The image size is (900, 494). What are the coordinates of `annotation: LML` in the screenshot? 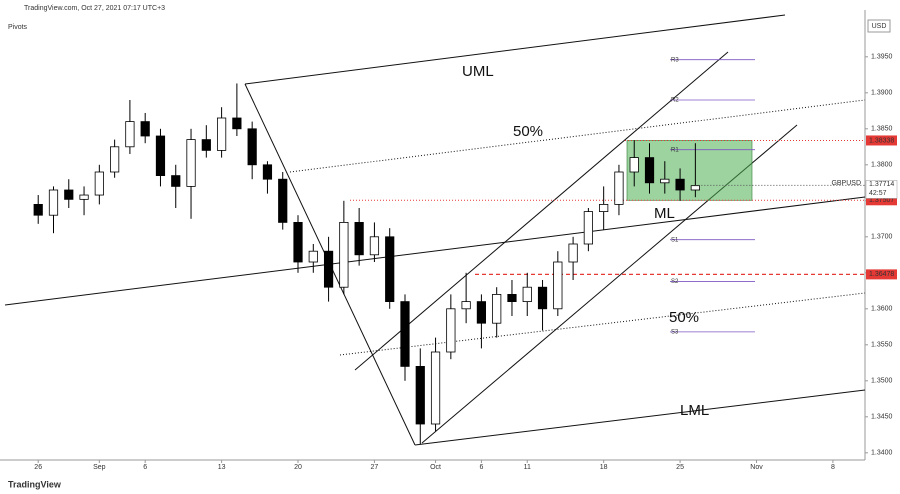 It's located at (694, 410).